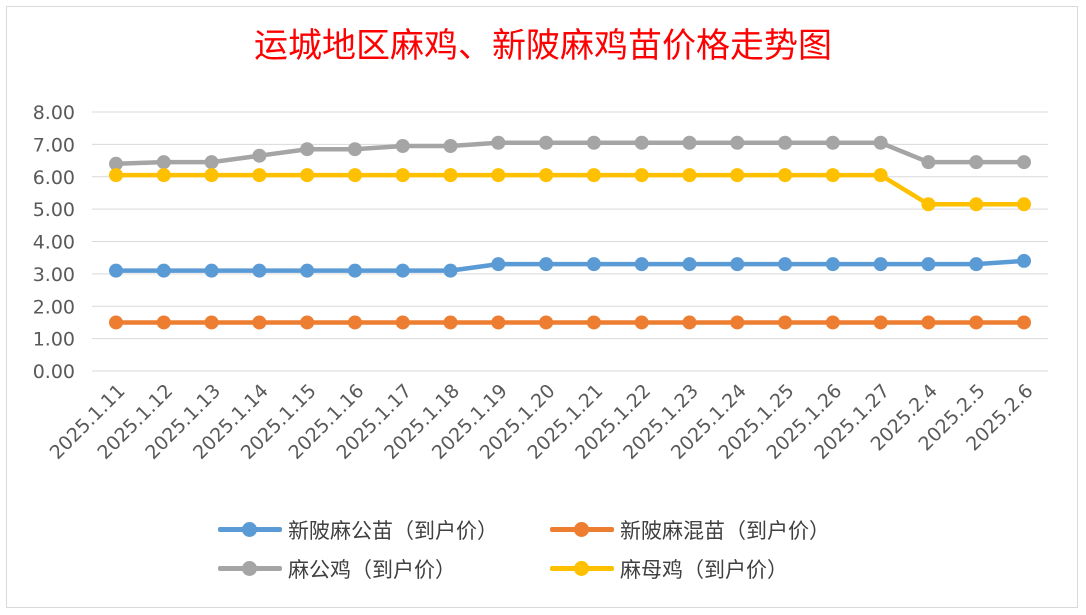  Describe the element at coordinates (54, 145) in the screenshot. I see `y-tick-label: 7.00` at that location.